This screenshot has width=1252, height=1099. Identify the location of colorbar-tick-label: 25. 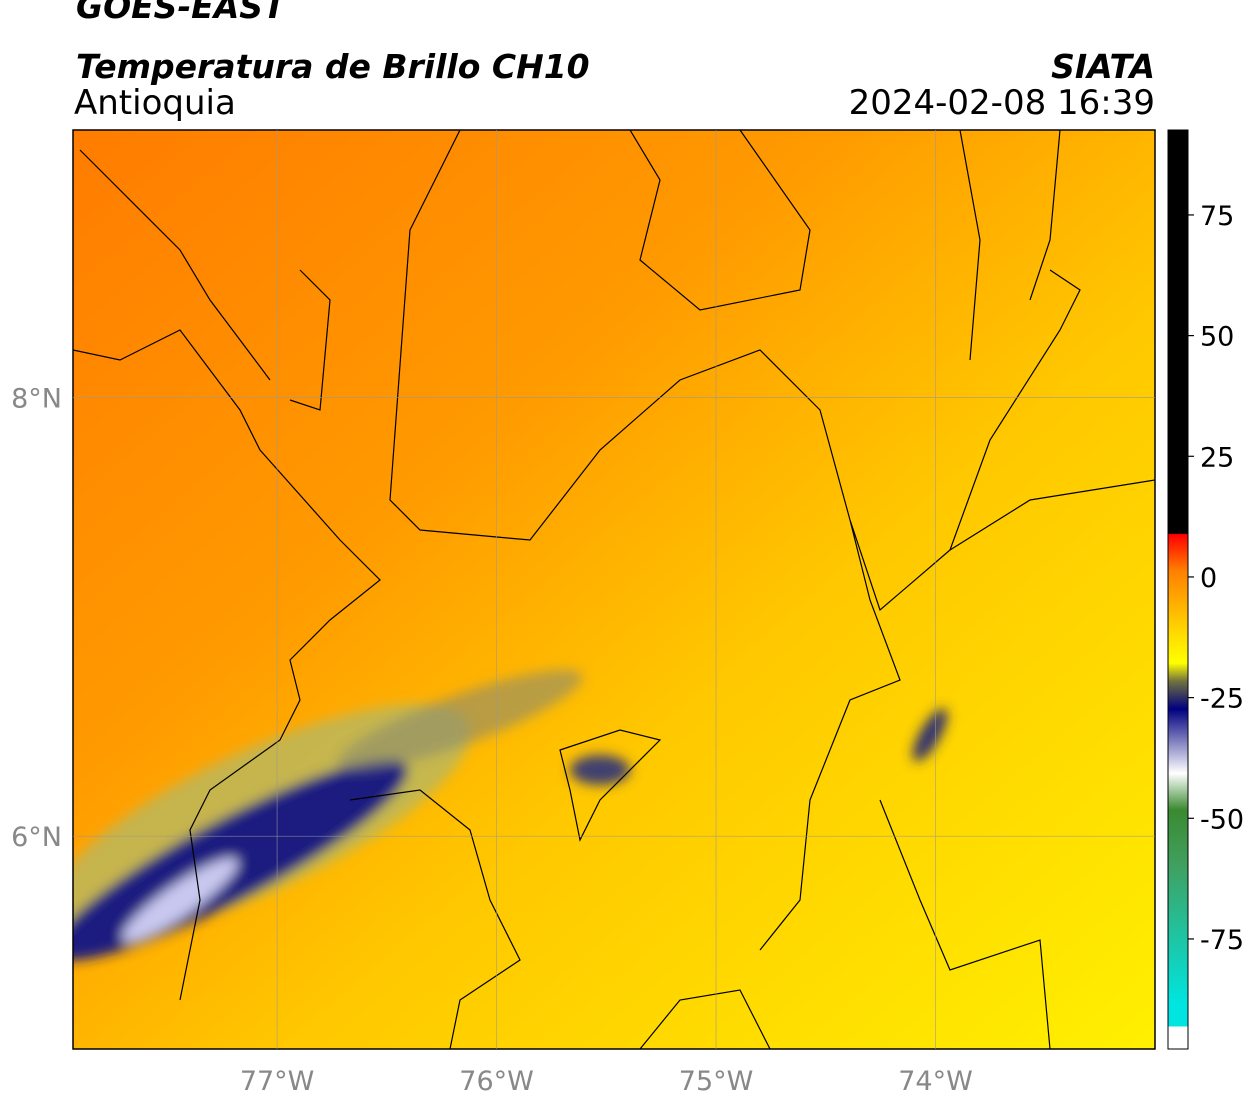
(1217, 457).